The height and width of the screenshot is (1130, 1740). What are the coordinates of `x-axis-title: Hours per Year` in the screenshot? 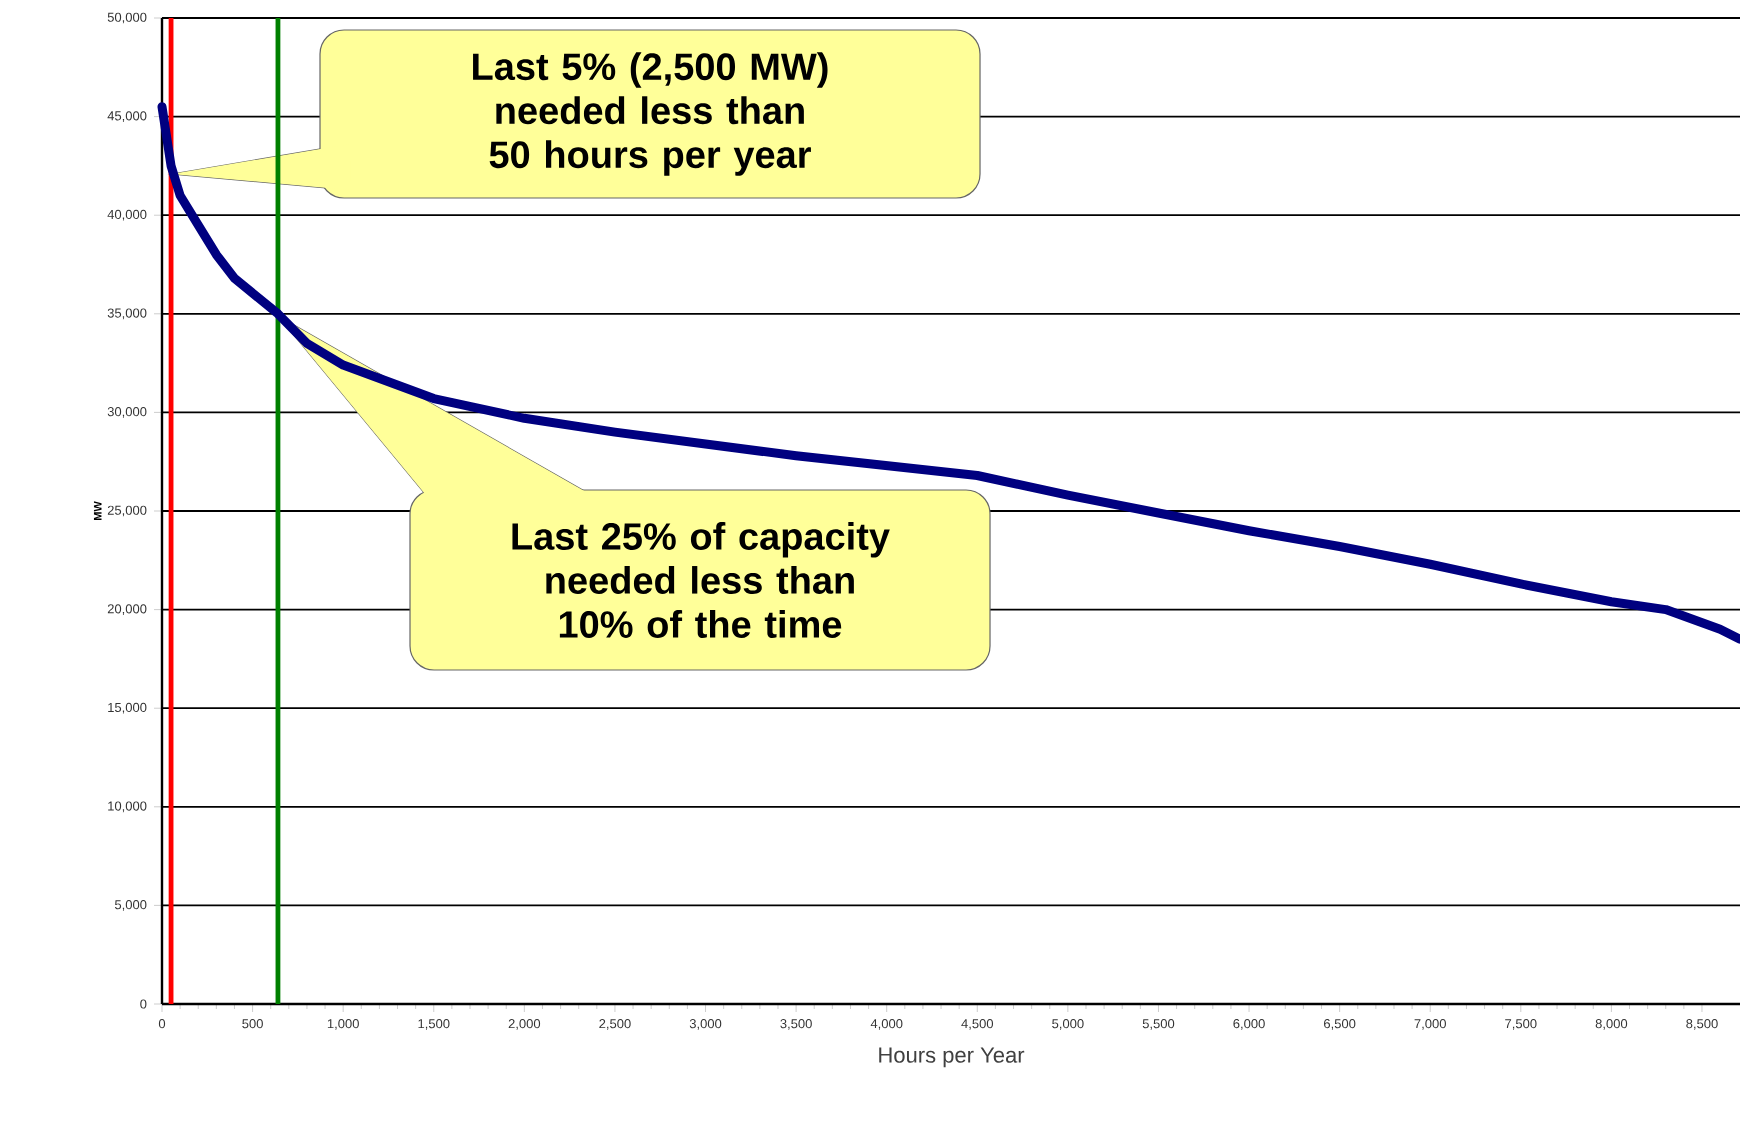 It's located at (952, 1057).